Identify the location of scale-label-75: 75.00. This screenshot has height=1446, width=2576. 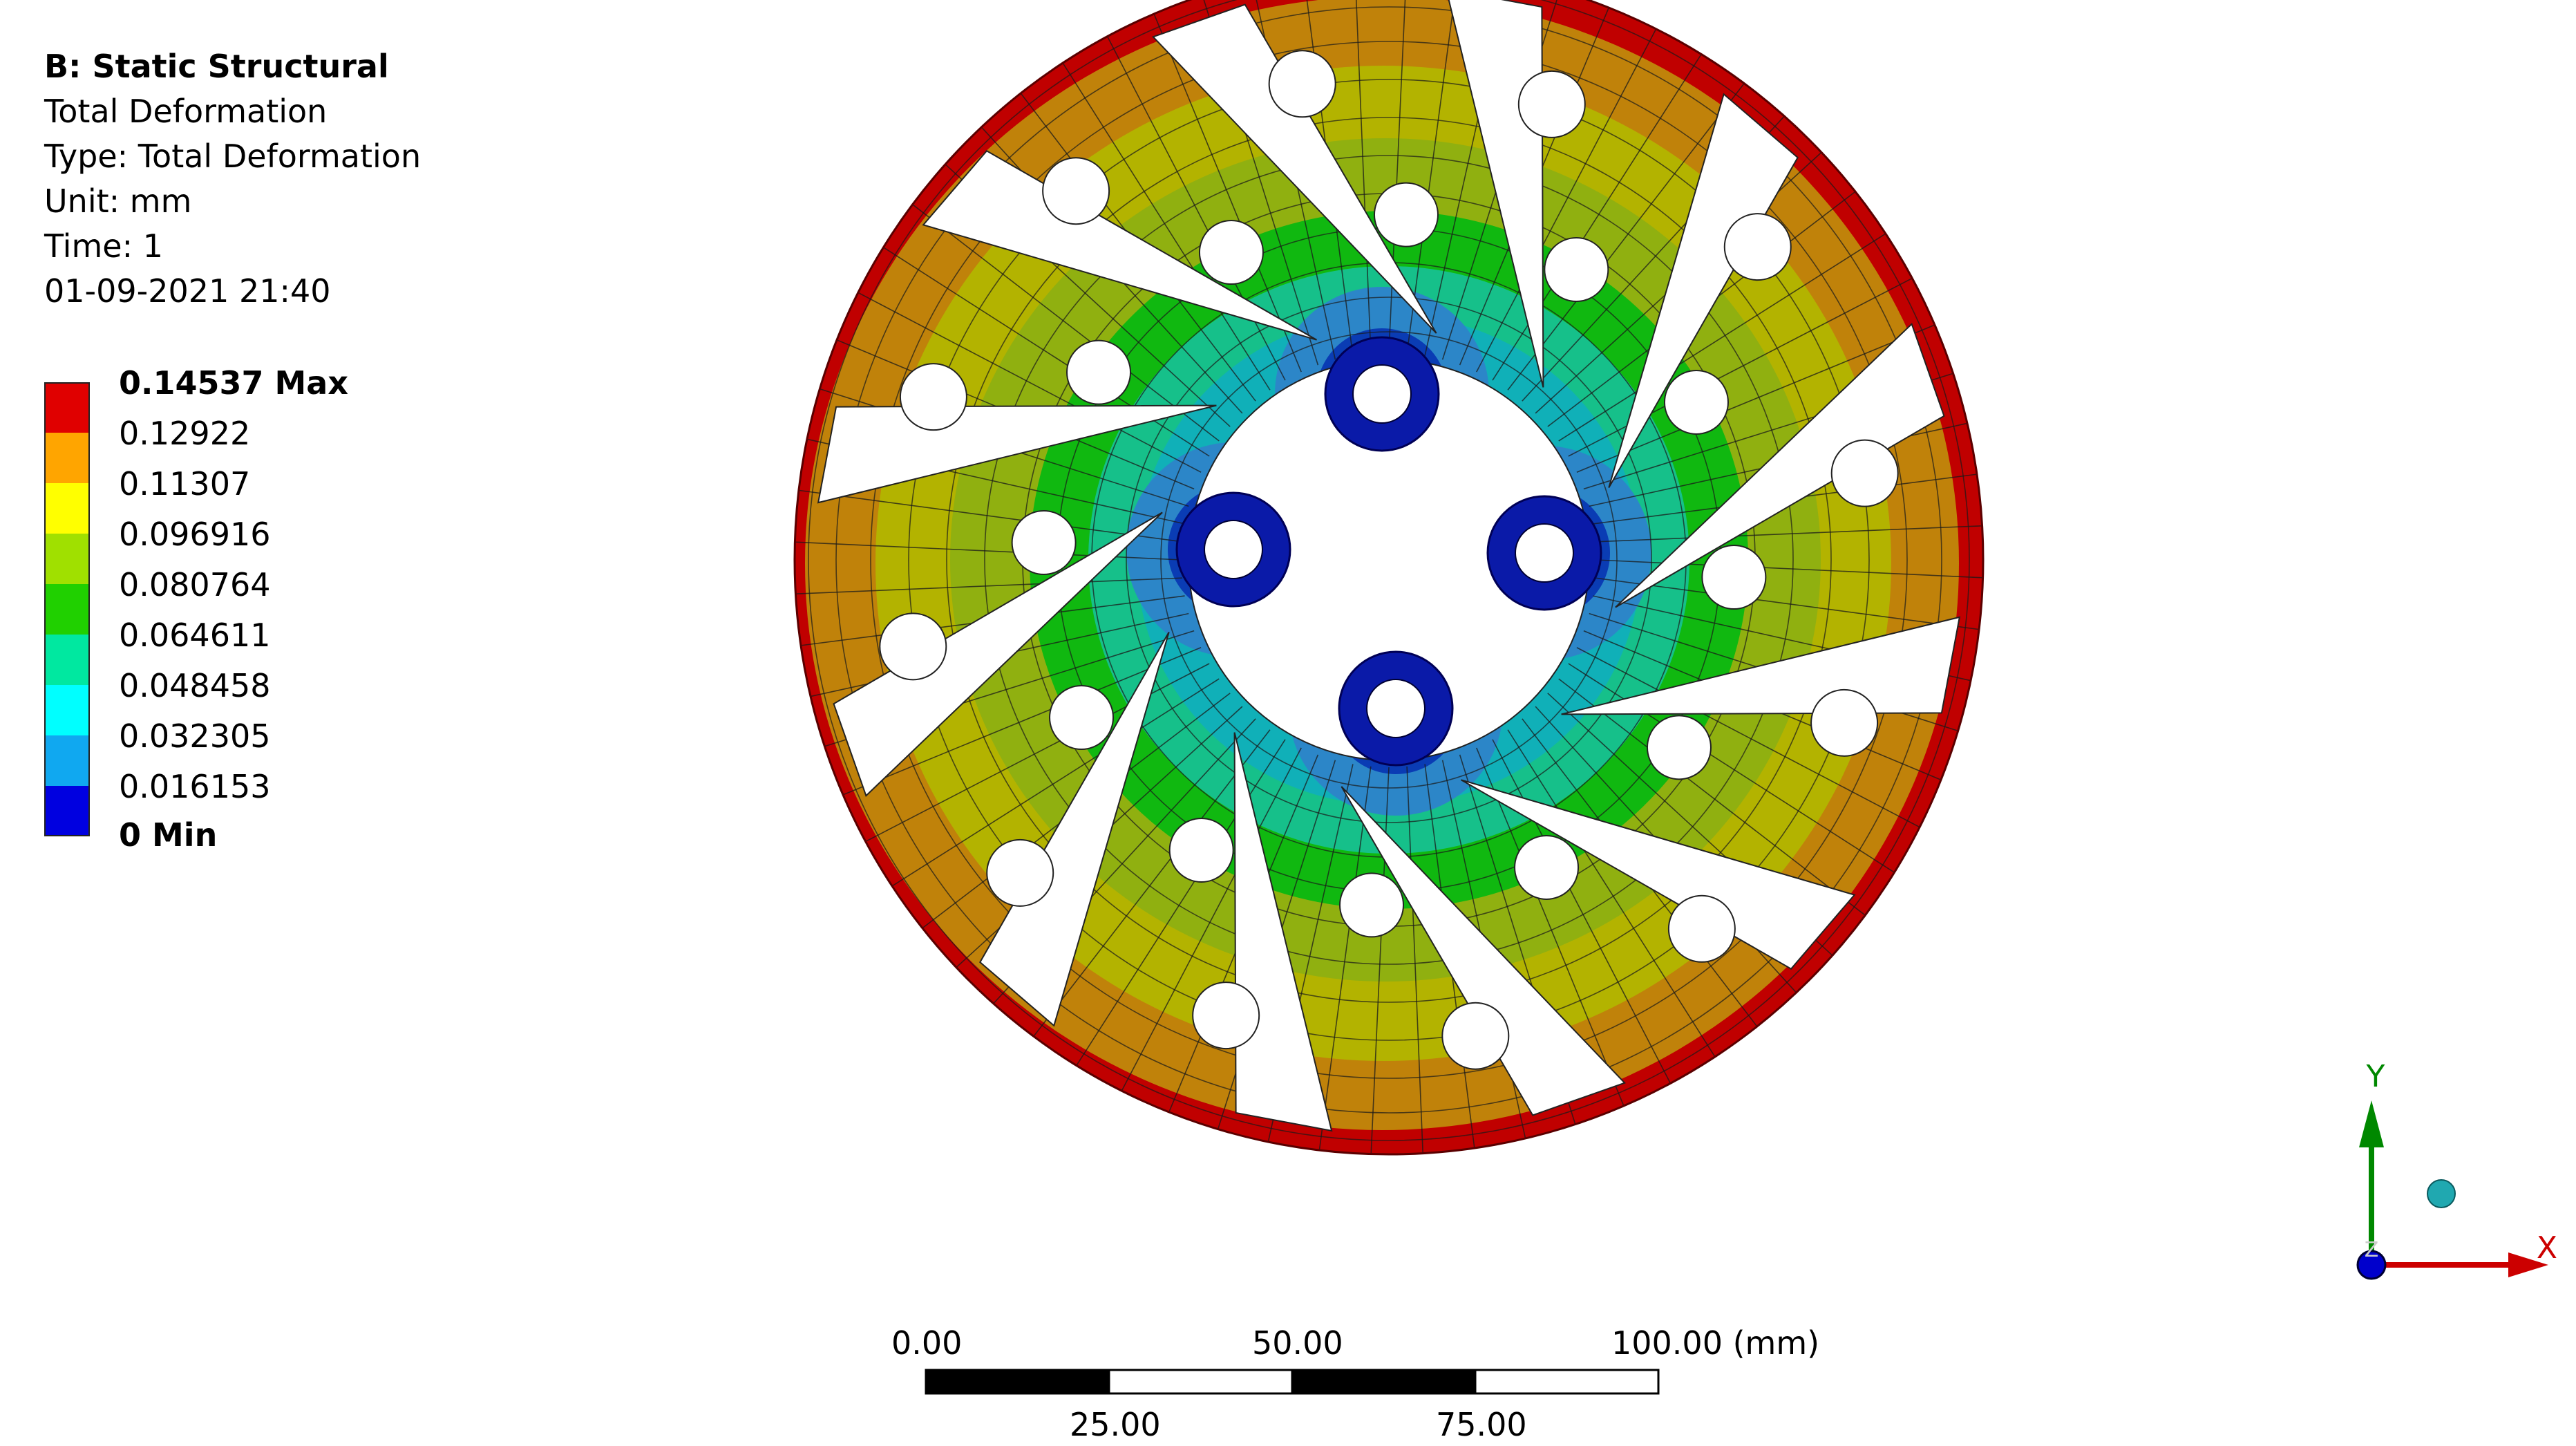
(1481, 1424).